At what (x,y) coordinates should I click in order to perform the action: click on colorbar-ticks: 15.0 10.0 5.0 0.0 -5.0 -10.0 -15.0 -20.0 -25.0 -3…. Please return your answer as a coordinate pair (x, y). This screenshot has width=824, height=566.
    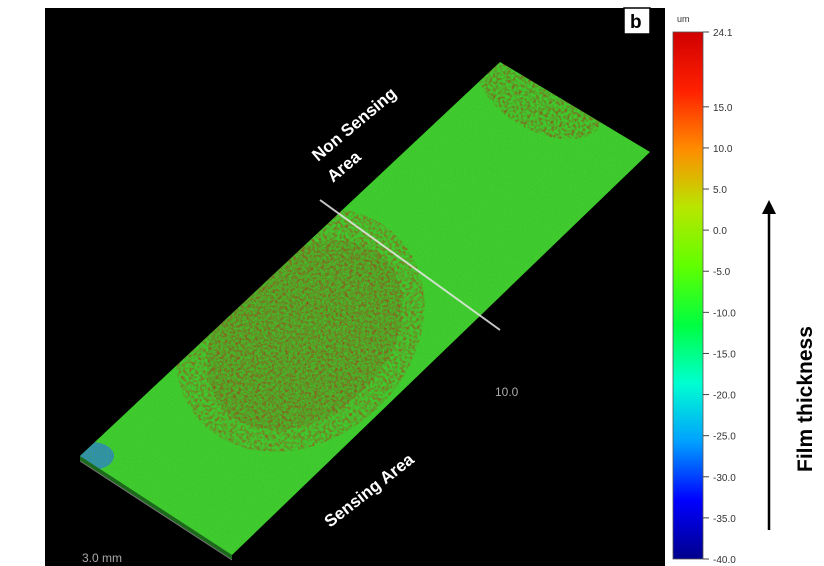
    Looking at the image, I should click on (719, 334).